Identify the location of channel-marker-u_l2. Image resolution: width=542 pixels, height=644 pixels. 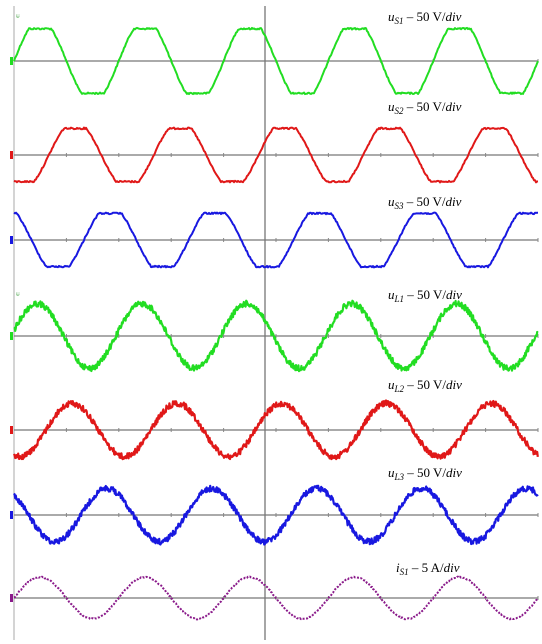
(11, 430).